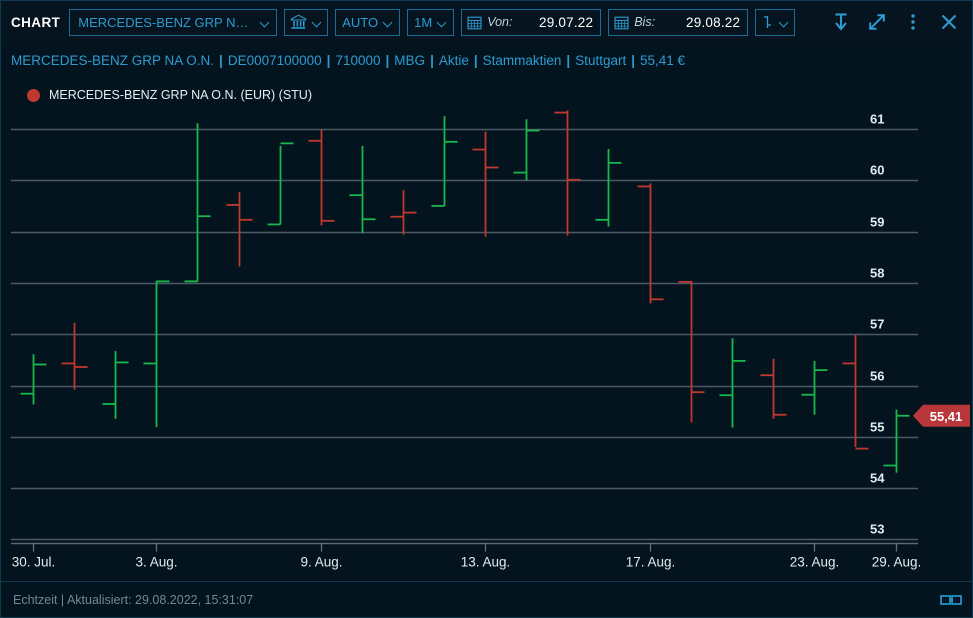  What do you see at coordinates (566, 22) in the screenshot?
I see `date-from-value: 29.07.22` at bounding box center [566, 22].